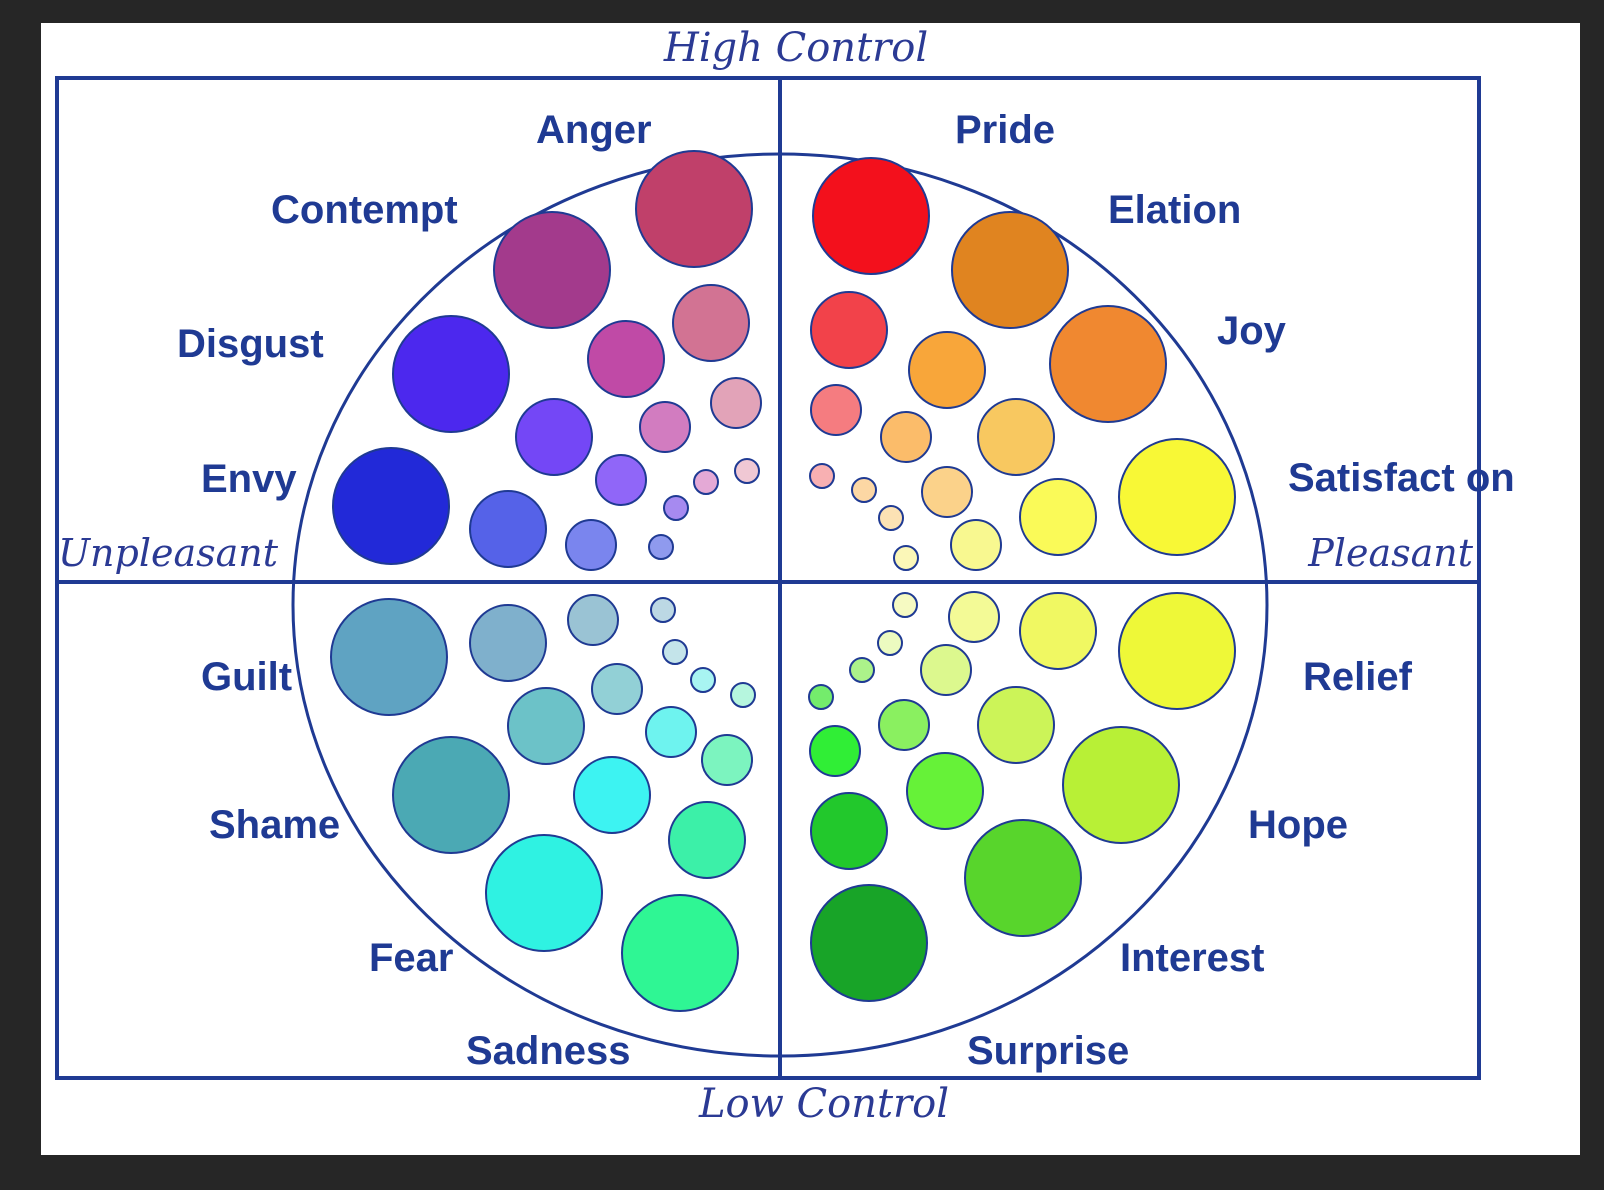 The image size is (1604, 1190). Describe the element at coordinates (1192, 958) in the screenshot. I see `label-interest: Interest` at that location.